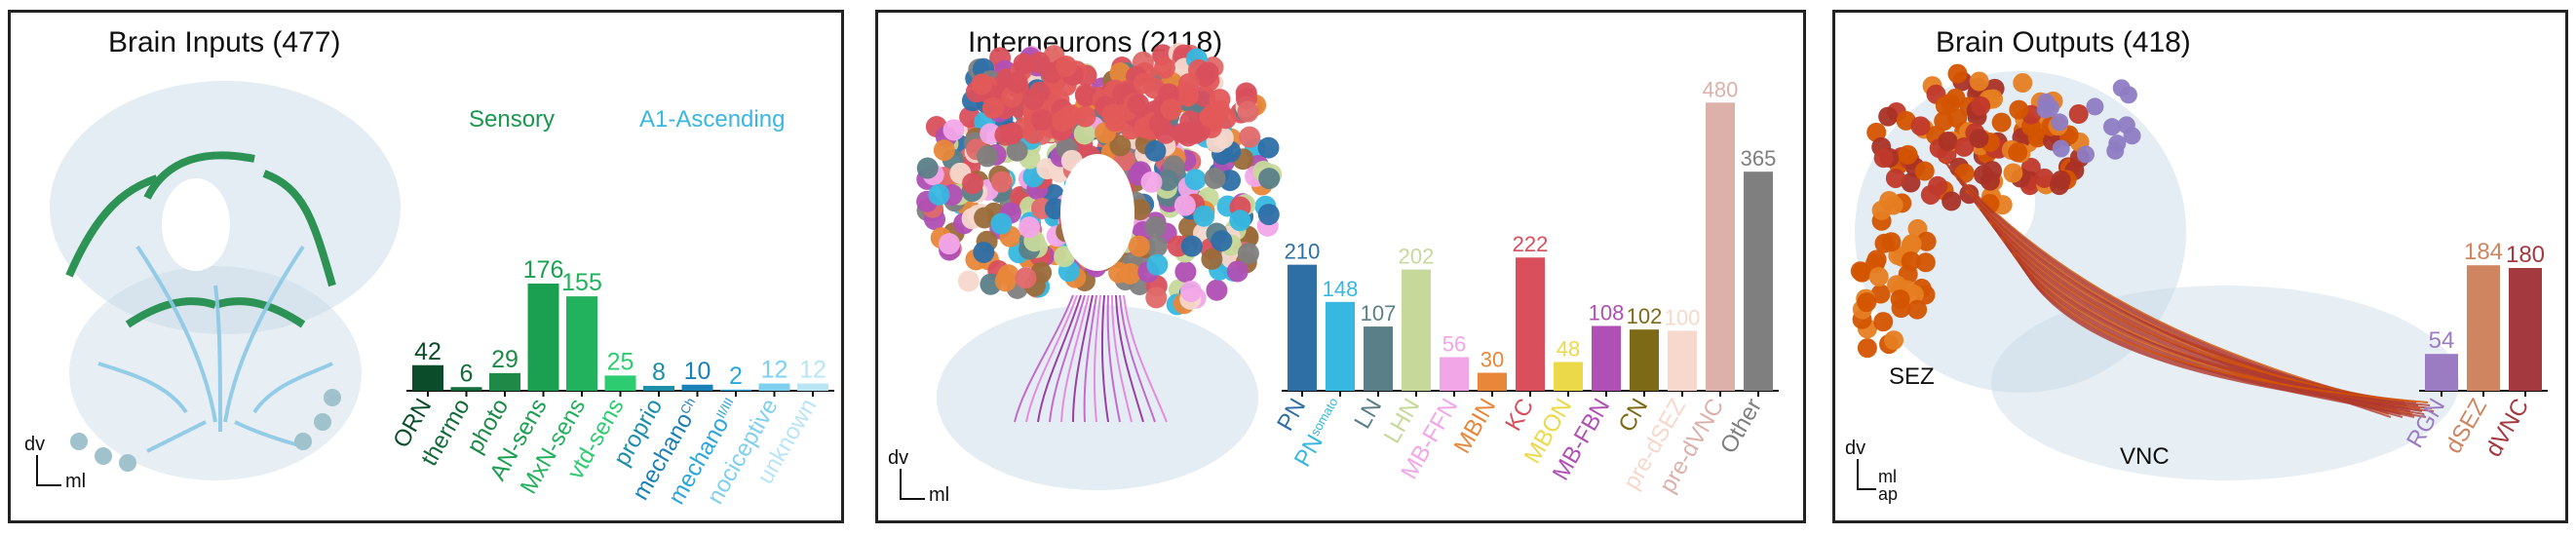 The image size is (2576, 535). Describe the element at coordinates (1912, 377) in the screenshot. I see `region-label-sez: SEZ` at that location.